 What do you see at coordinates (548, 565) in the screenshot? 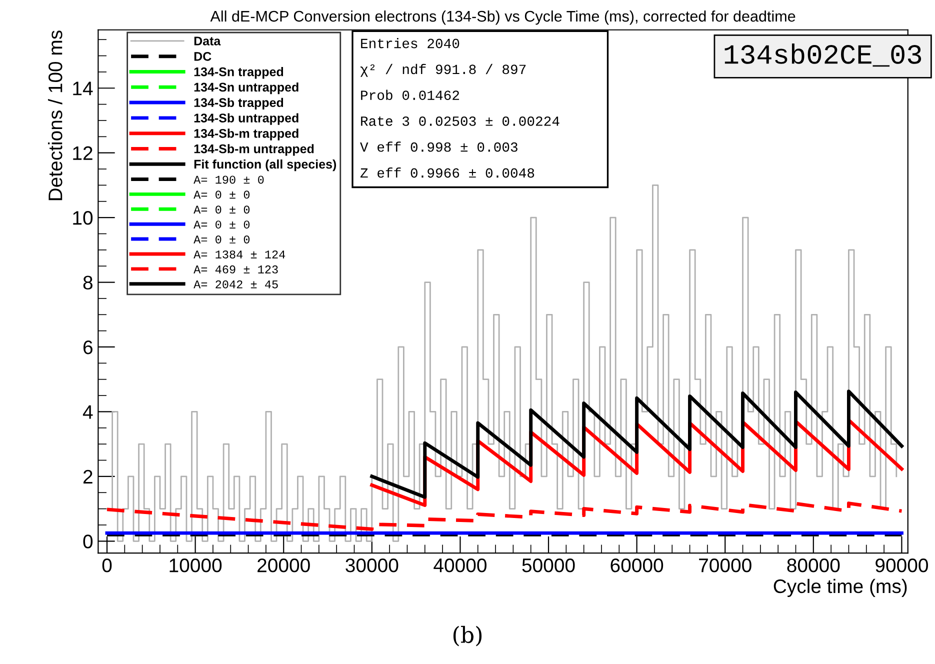
I see `x-tick-label: 50000` at bounding box center [548, 565].